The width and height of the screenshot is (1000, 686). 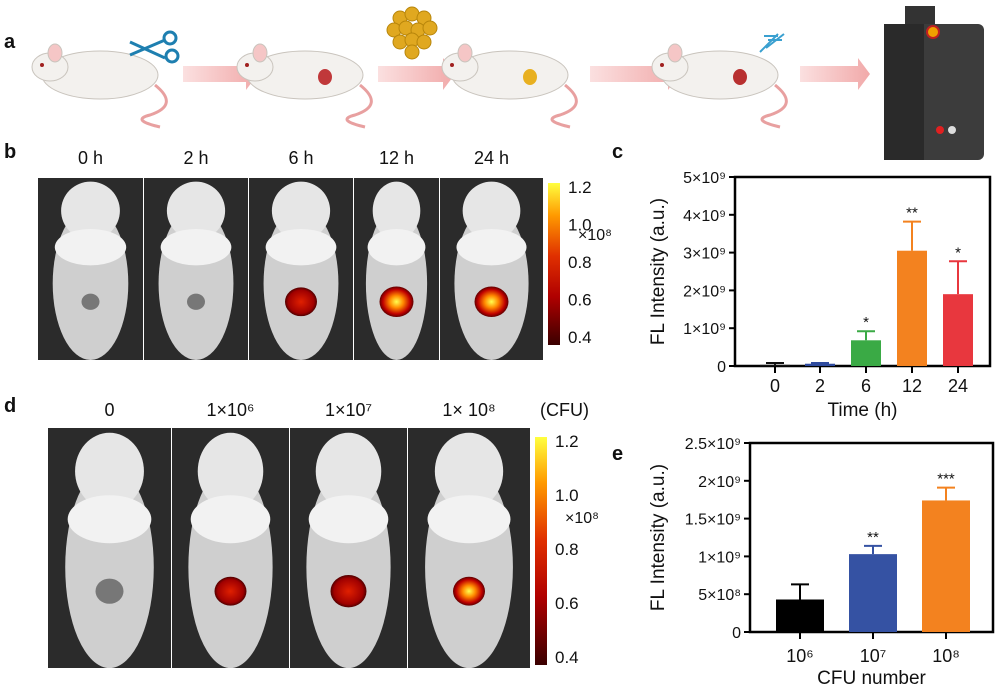 What do you see at coordinates (862, 410) in the screenshot?
I see `x-axis-label: Time (h)` at bounding box center [862, 410].